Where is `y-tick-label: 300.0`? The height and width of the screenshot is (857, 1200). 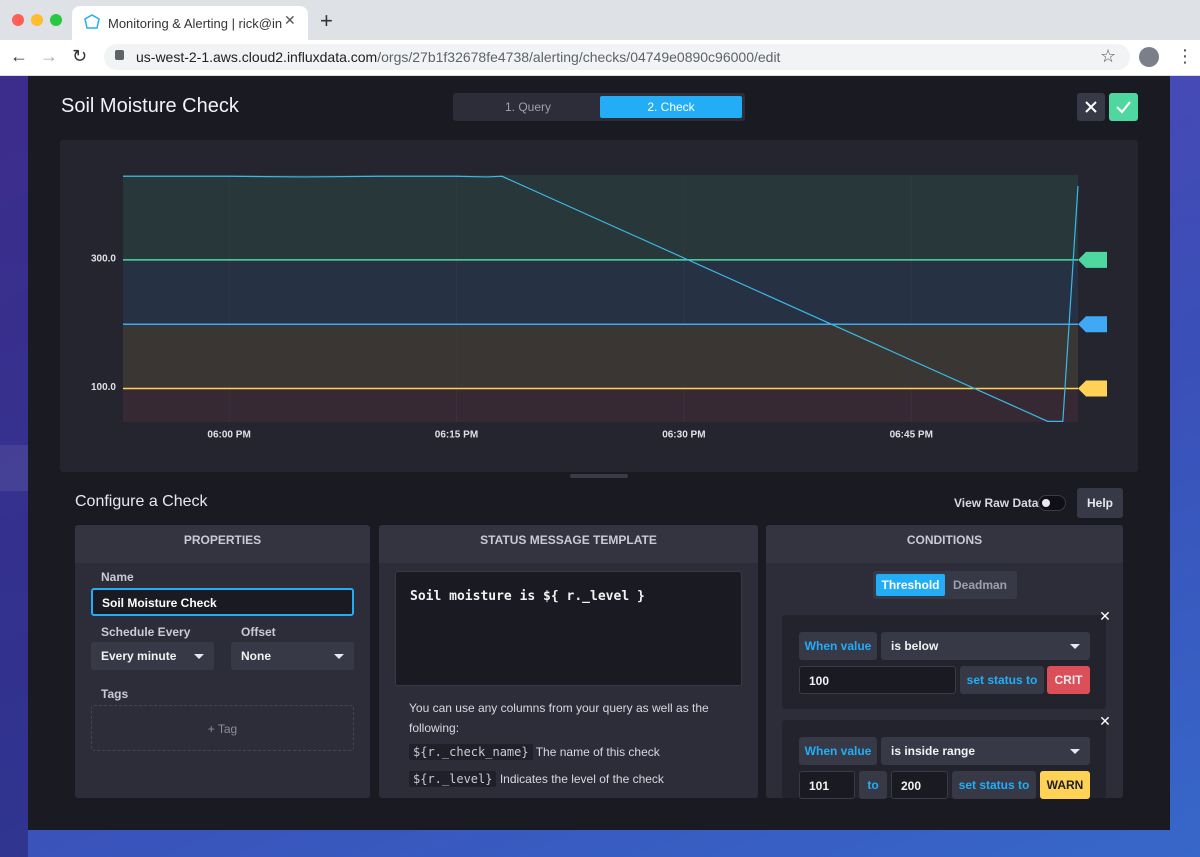 y-tick-label: 300.0 is located at coordinates (103, 259).